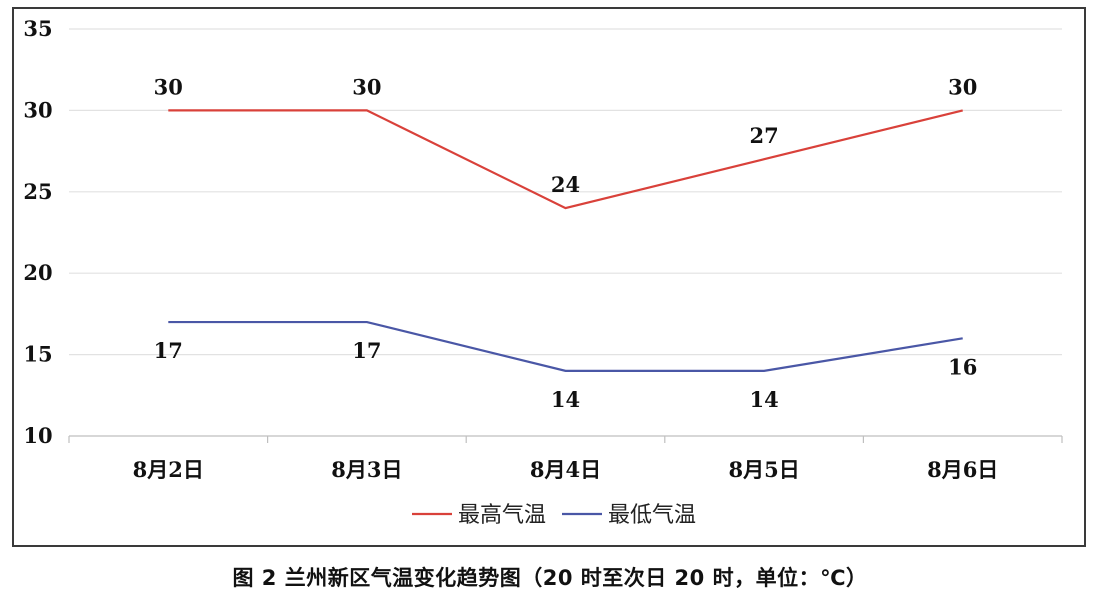 Image resolution: width=1100 pixels, height=603 pixels. Describe the element at coordinates (502, 515) in the screenshot. I see `legend-label-1: 最高气温` at that location.